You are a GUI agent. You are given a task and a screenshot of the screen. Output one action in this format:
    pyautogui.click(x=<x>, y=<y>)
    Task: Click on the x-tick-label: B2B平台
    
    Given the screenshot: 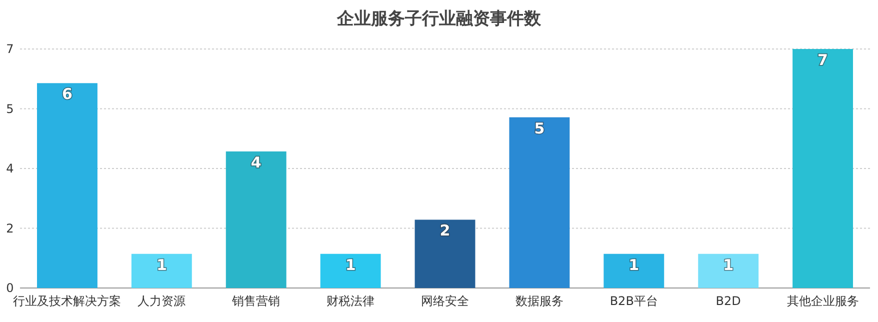 What is the action you would take?
    pyautogui.click(x=634, y=301)
    